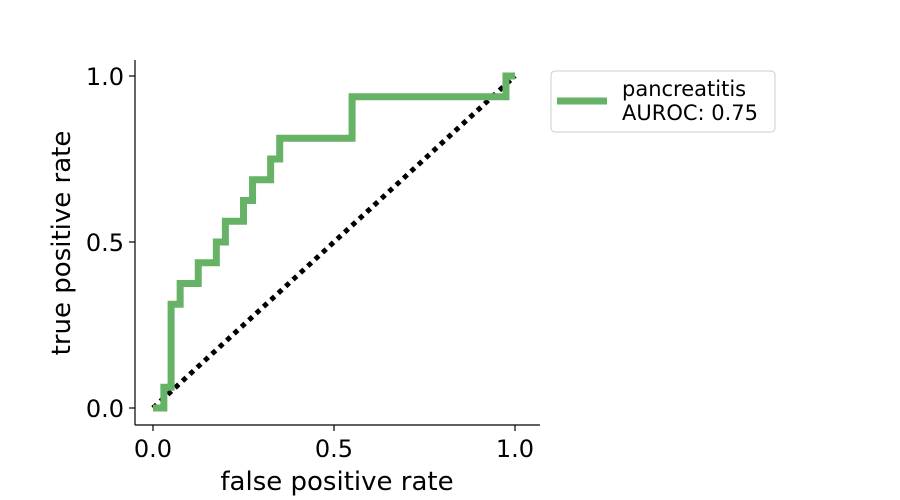  What do you see at coordinates (105, 243) in the screenshot?
I see `y-tick-label: 0.5` at bounding box center [105, 243].